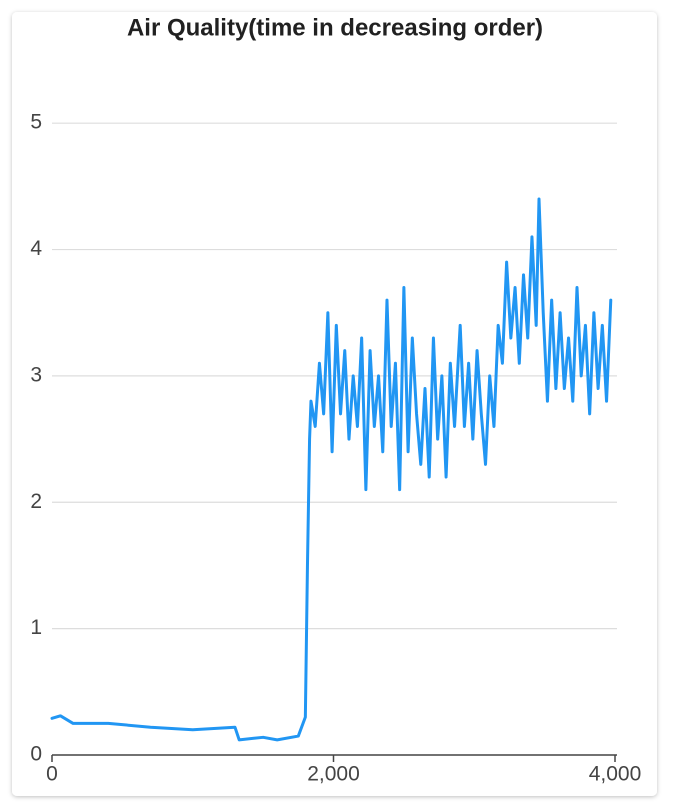  I want to click on y-tick-label: 3, so click(36, 374).